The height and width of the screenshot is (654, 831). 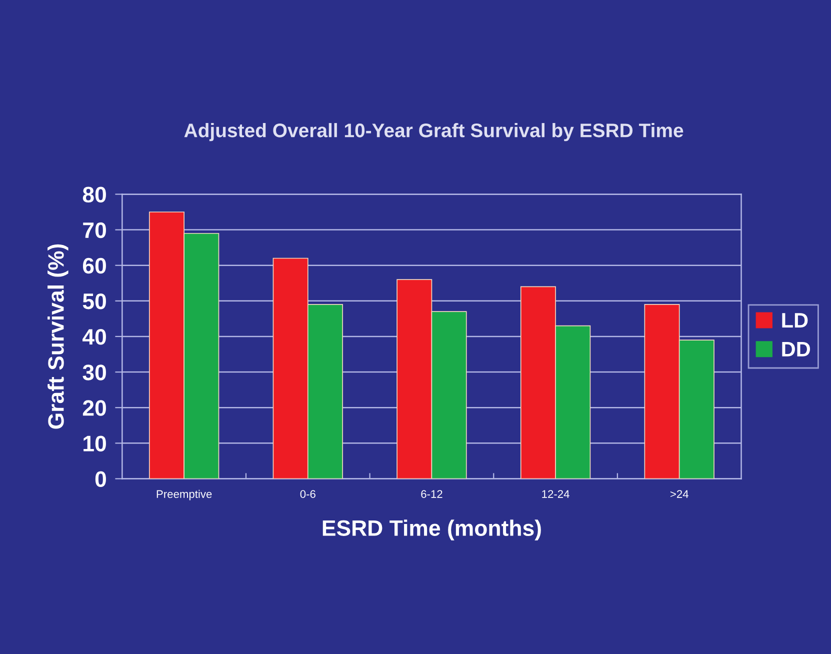 I want to click on x-tick-label: >24, so click(x=679, y=494).